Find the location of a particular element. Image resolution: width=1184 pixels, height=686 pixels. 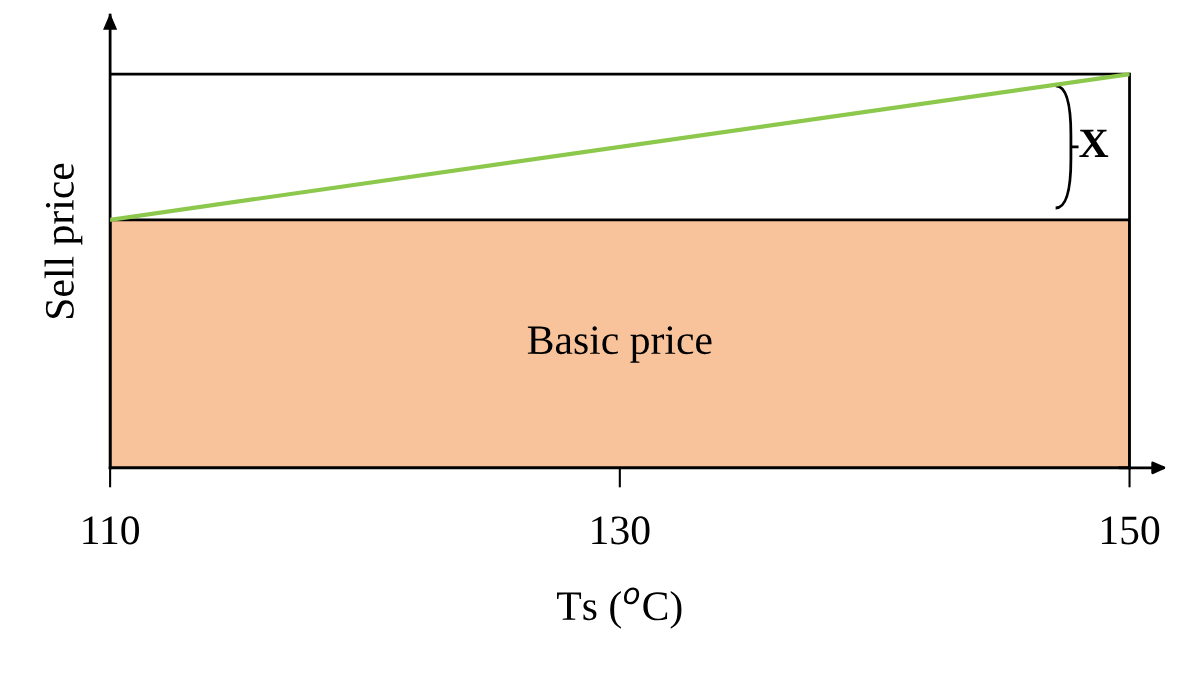

annotation: X is located at coordinates (1094, 143).